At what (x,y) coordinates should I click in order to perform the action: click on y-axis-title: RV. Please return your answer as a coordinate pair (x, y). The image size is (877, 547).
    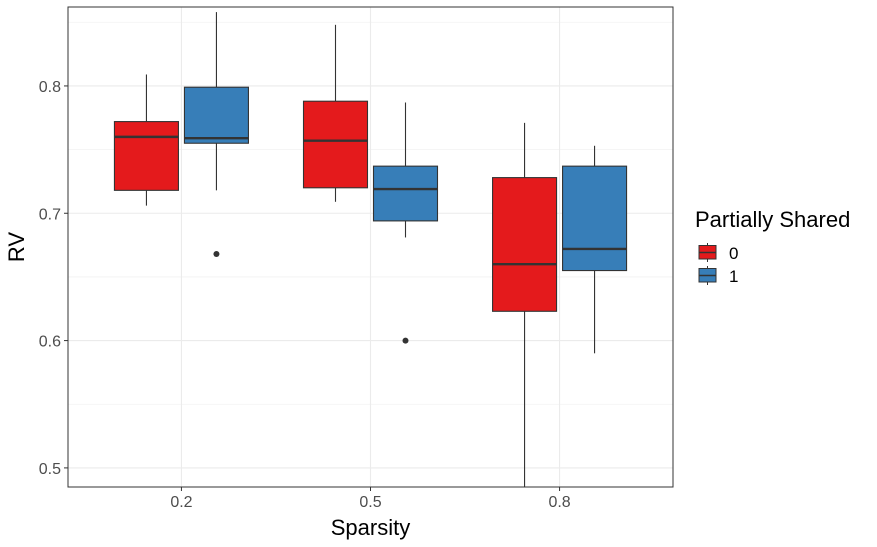
    Looking at the image, I should click on (16, 247).